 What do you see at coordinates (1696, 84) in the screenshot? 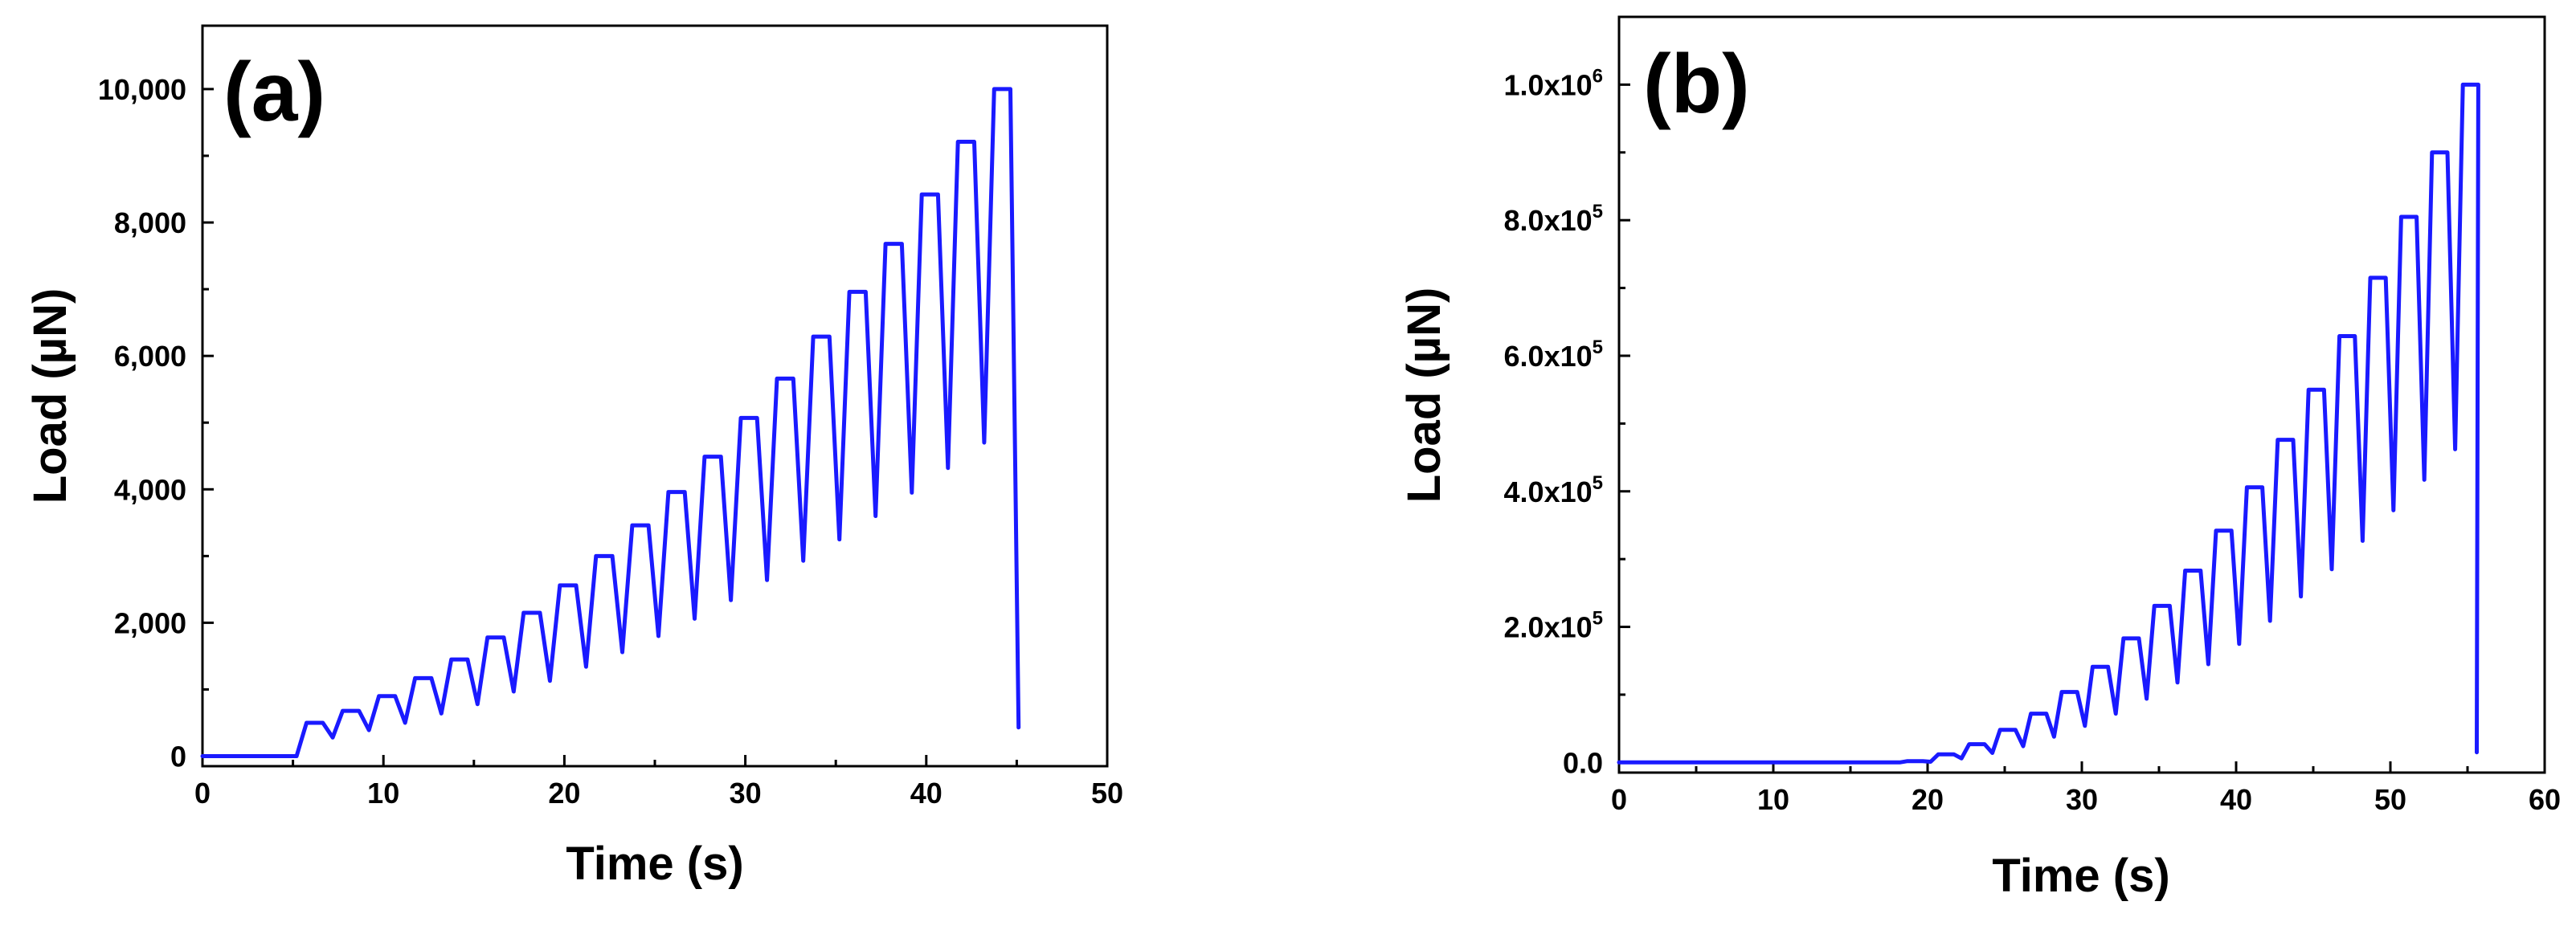
I see `panel-label-b: (b)` at bounding box center [1696, 84].